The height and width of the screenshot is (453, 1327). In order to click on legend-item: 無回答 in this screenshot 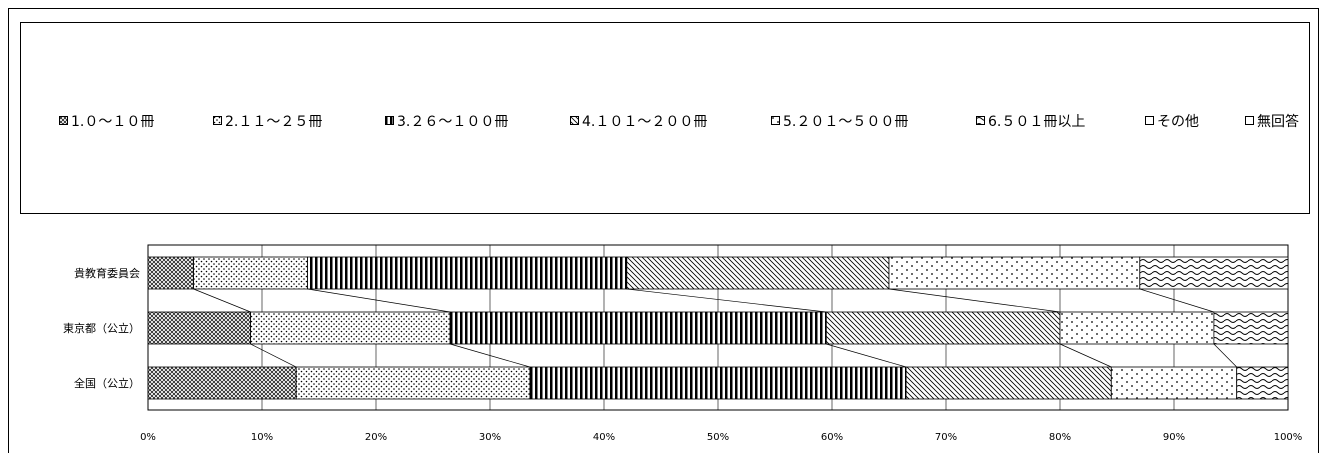, I will do `click(1272, 121)`.